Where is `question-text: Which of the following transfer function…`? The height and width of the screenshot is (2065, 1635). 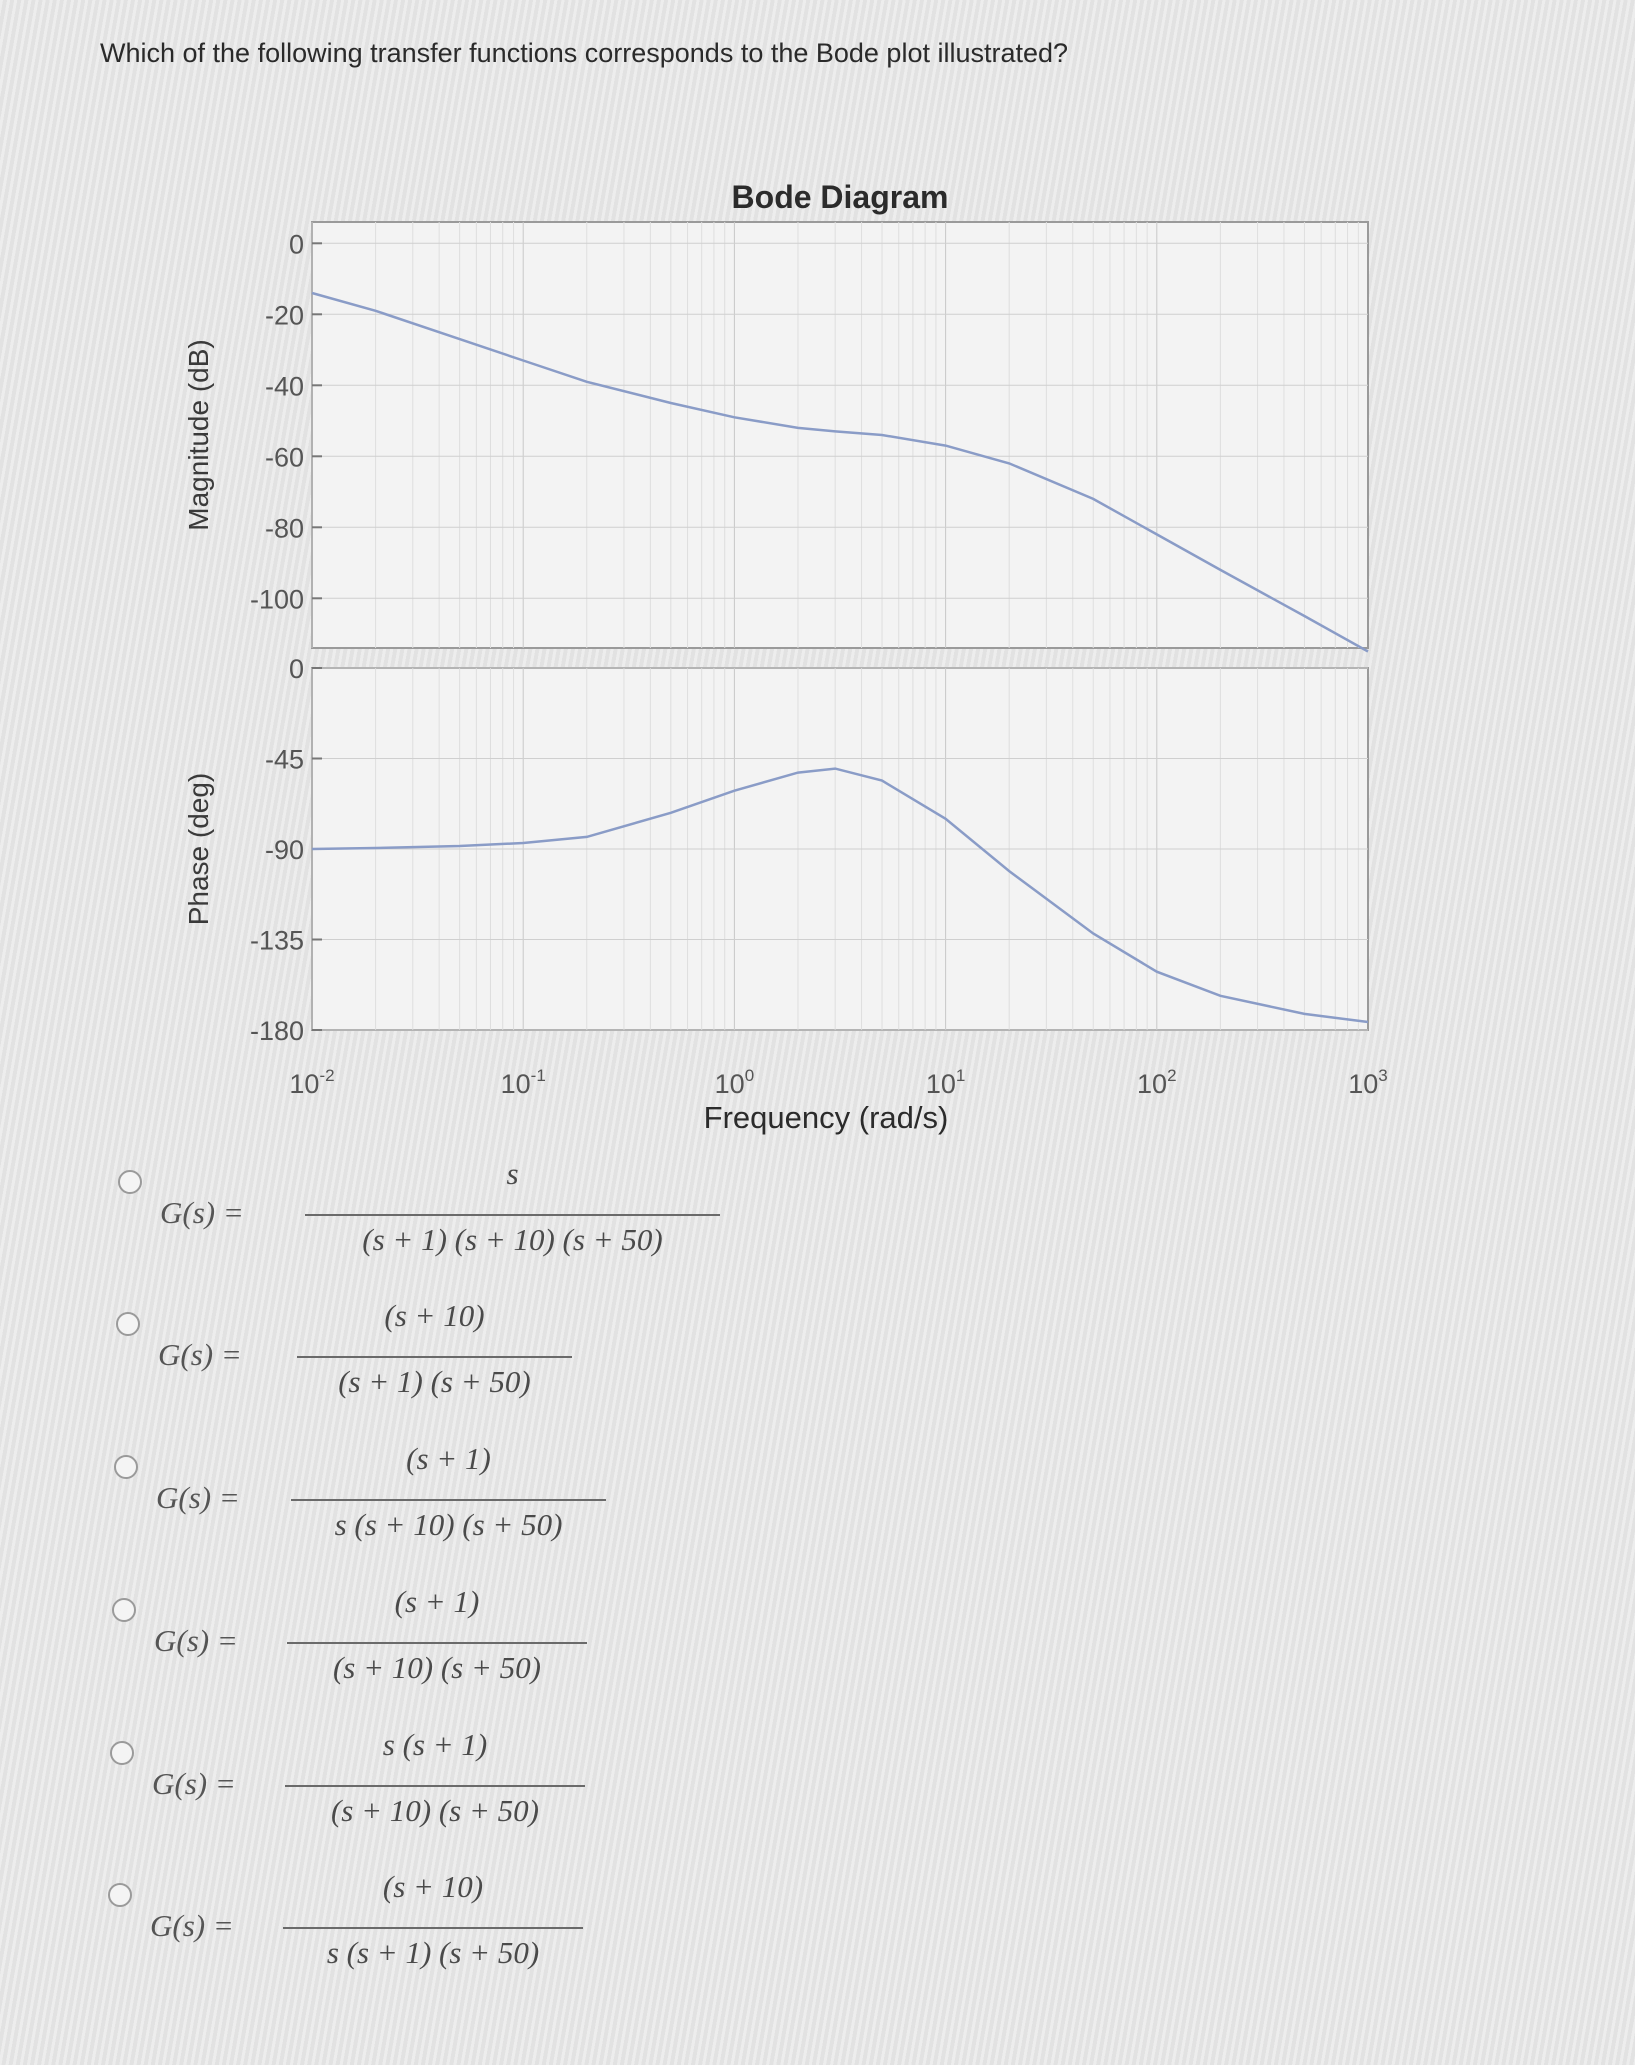 question-text: Which of the following transfer function… is located at coordinates (584, 53).